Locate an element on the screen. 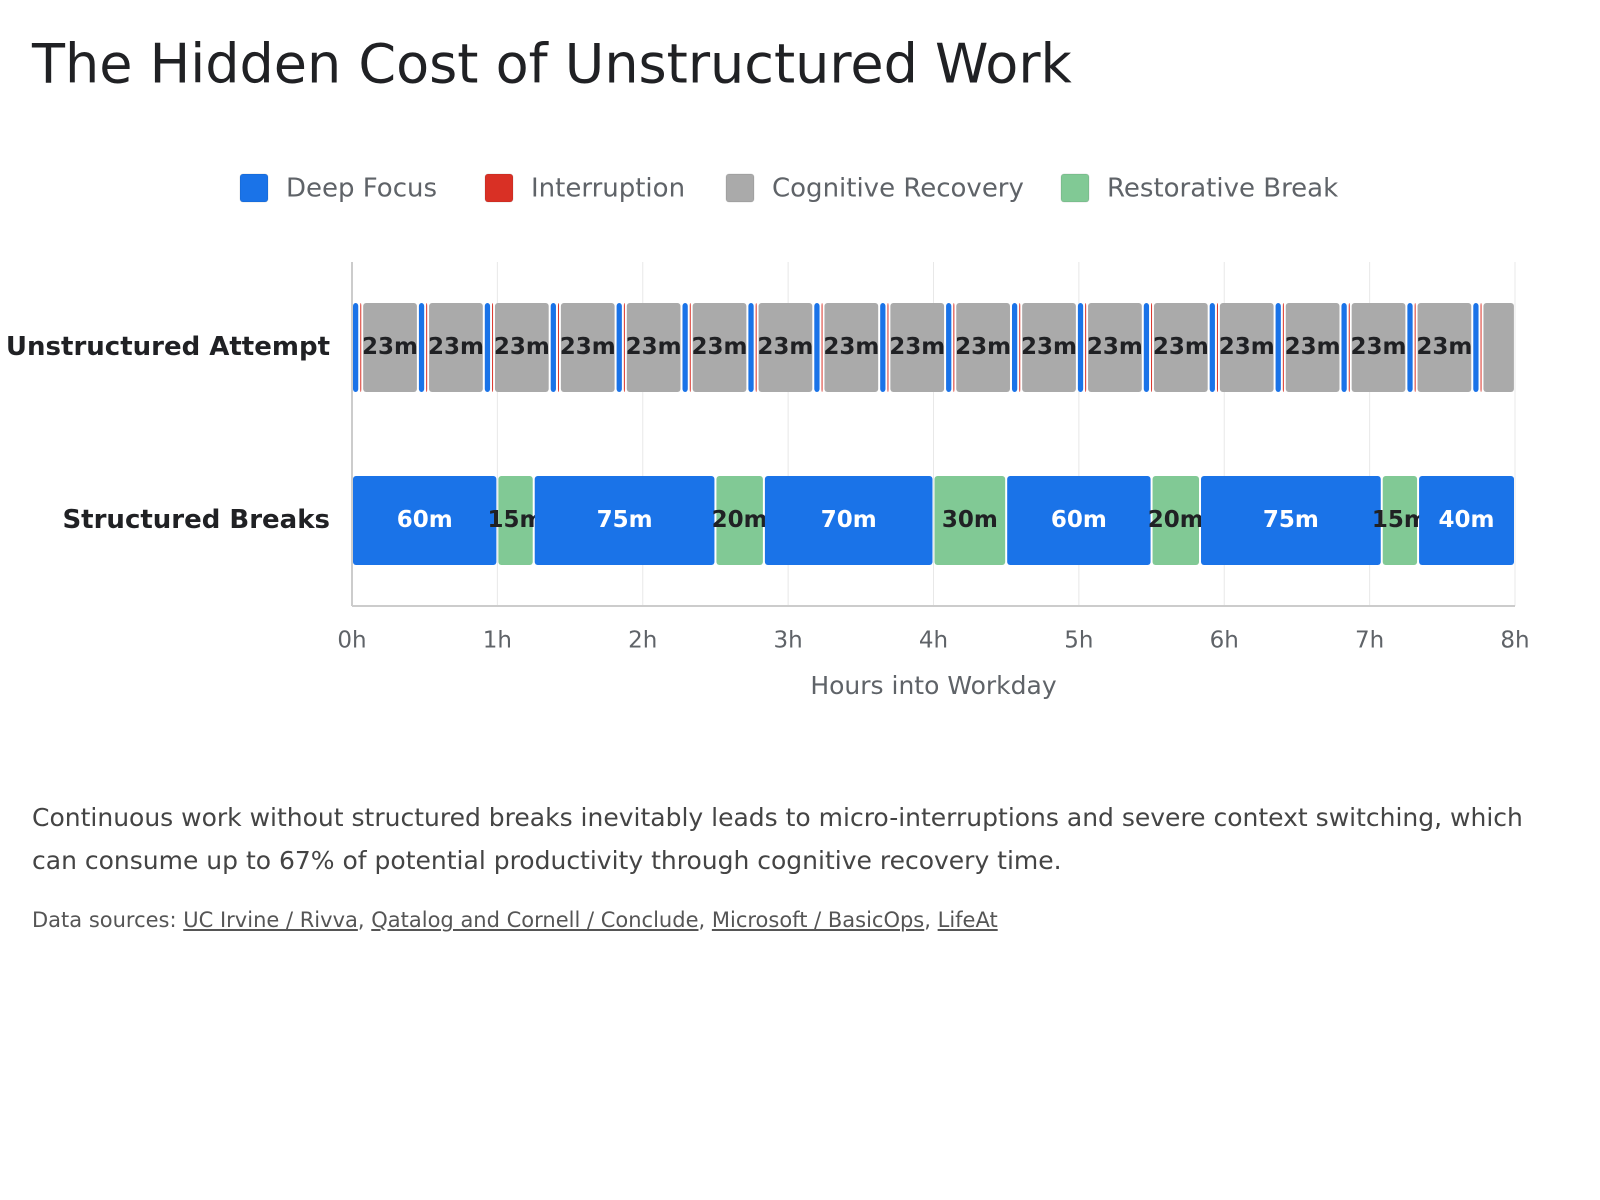 The width and height of the screenshot is (1600, 1200). x-tick-label: 1h is located at coordinates (497, 641).